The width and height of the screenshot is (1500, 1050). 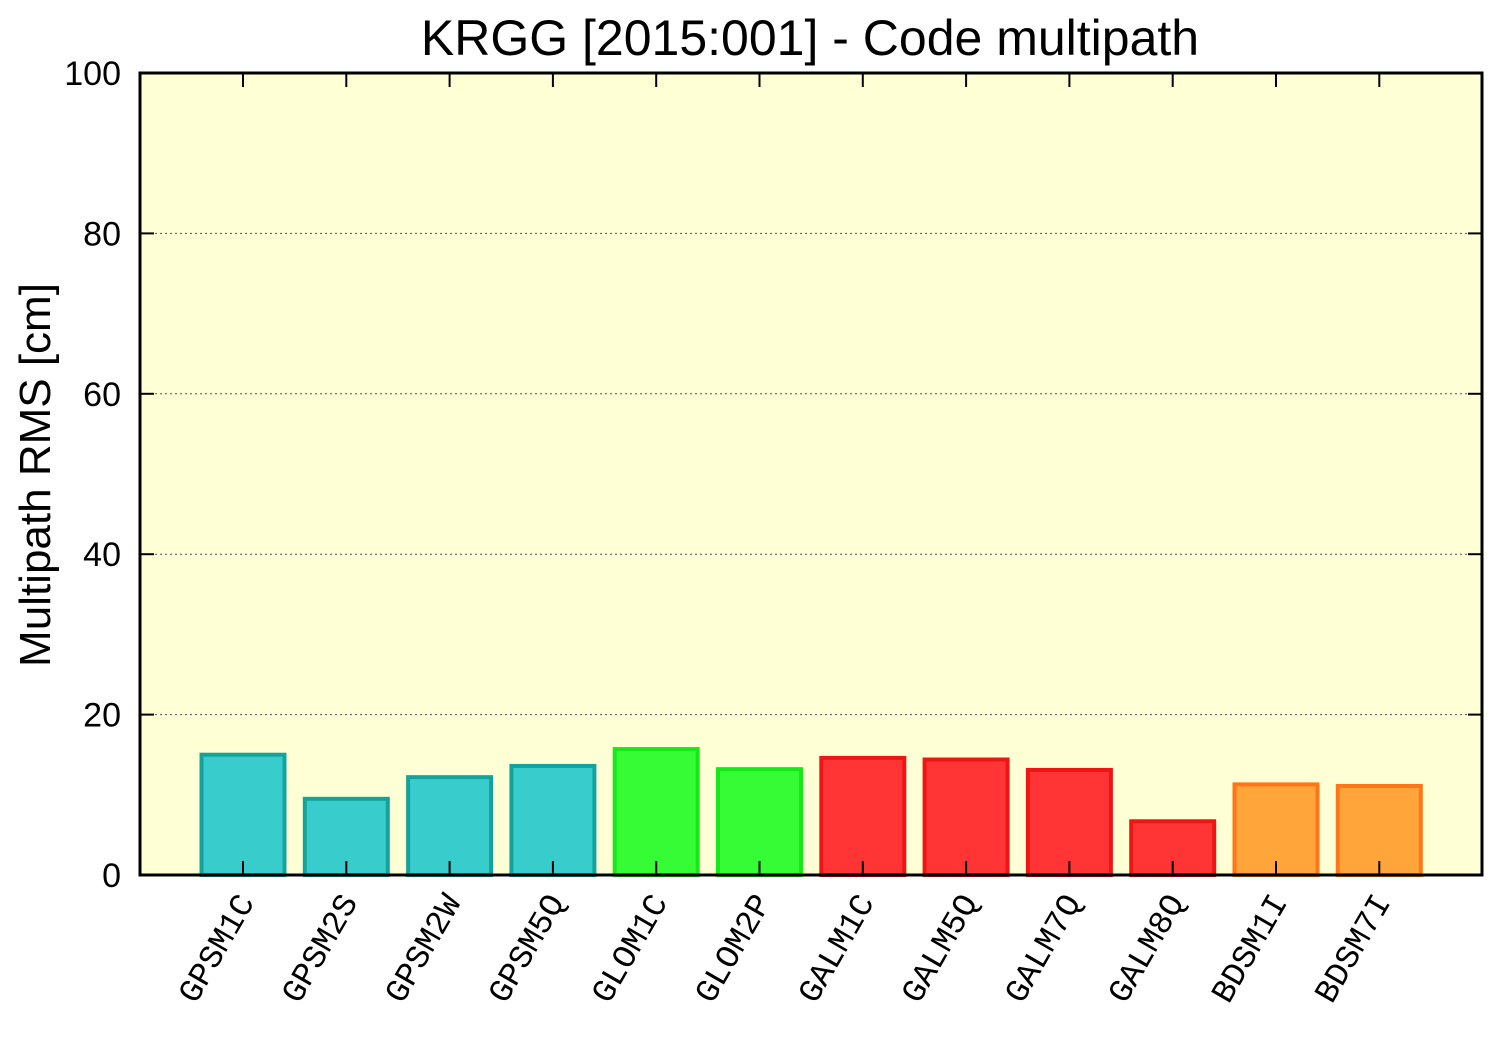 What do you see at coordinates (425, 949) in the screenshot?
I see `x-tick-label: GPSM2W` at bounding box center [425, 949].